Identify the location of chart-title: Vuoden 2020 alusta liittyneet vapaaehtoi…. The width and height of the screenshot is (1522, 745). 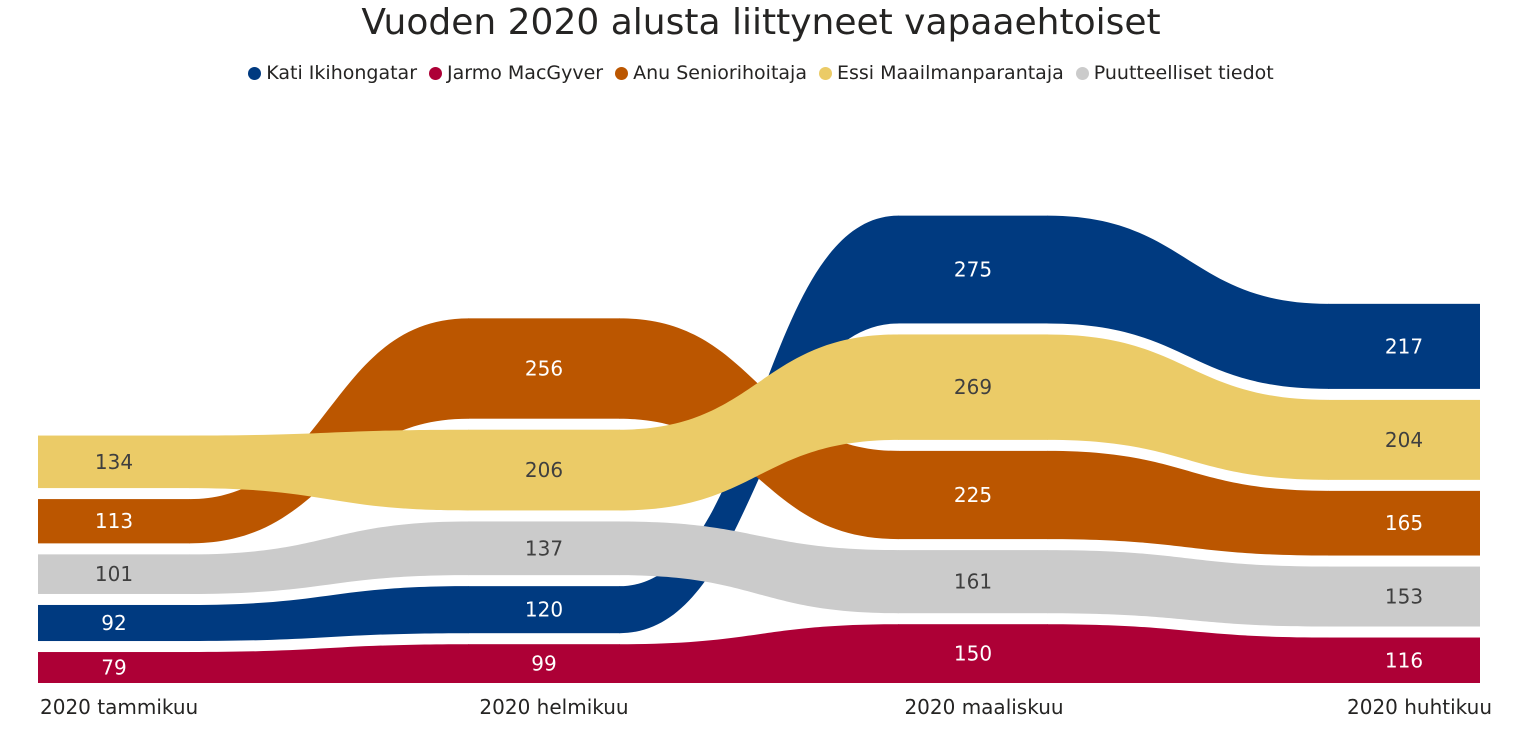
(761, 22).